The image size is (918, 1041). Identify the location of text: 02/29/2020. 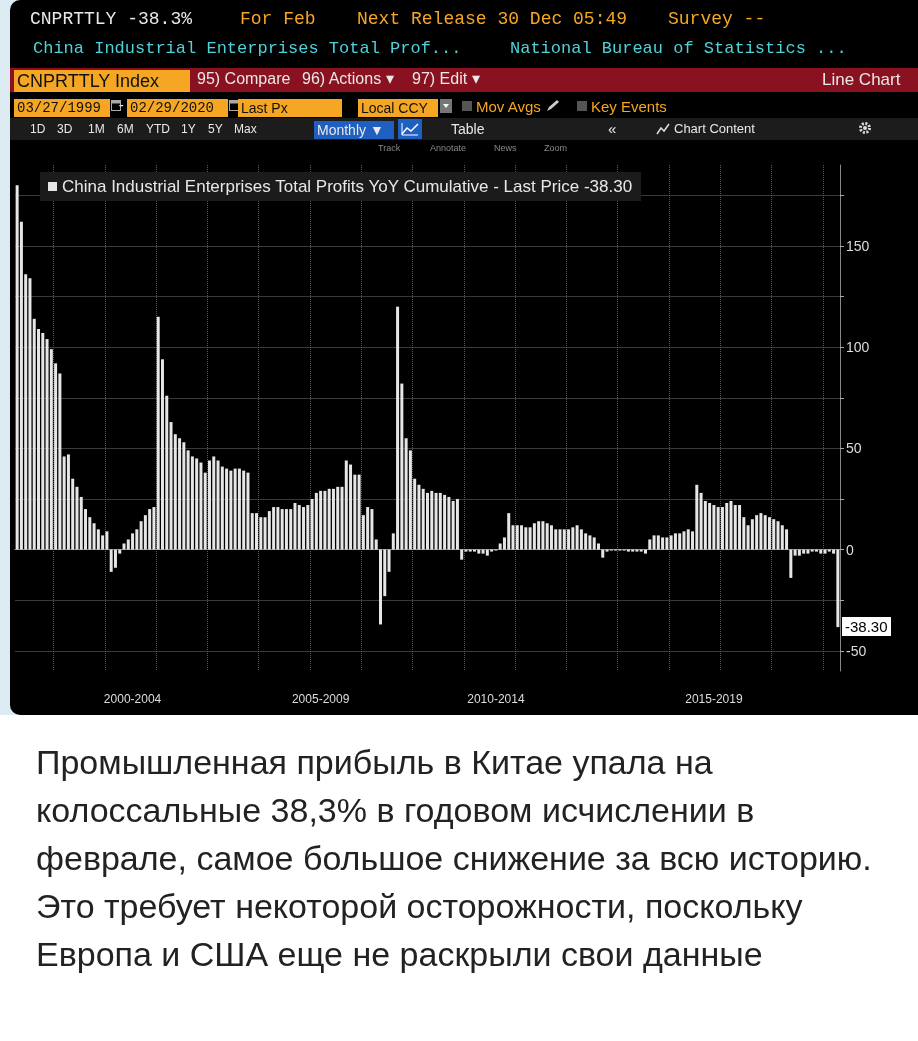
(177, 108).